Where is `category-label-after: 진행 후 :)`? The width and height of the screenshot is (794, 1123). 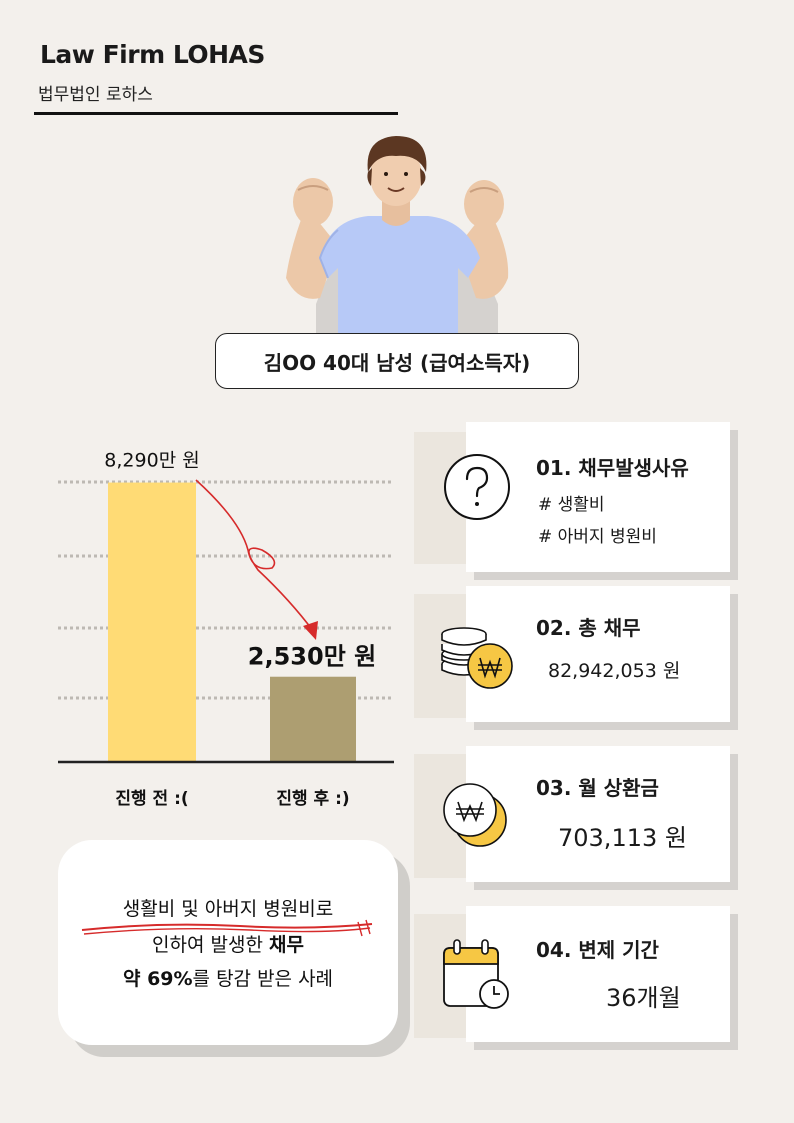
category-label-after: 진행 후 :) is located at coordinates (312, 798).